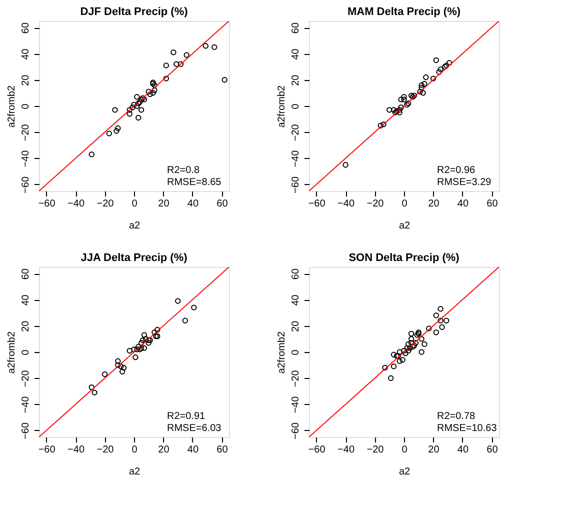 Image resolution: width=587 pixels, height=525 pixels. I want to click on x-axis-title: a2, so click(404, 226).